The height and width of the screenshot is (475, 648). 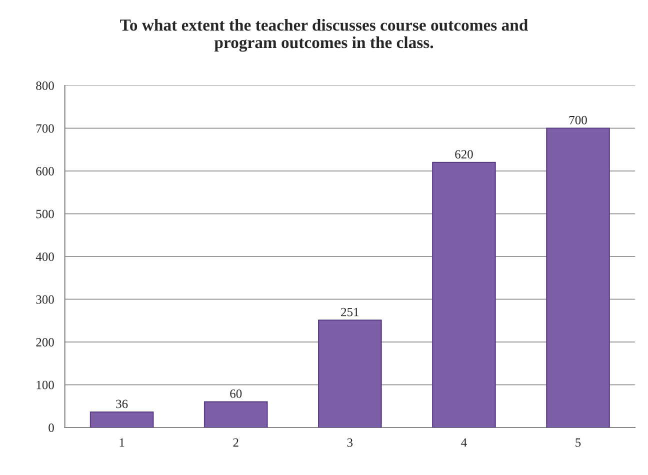 What do you see at coordinates (45, 171) in the screenshot?
I see `y-tick-label: 600` at bounding box center [45, 171].